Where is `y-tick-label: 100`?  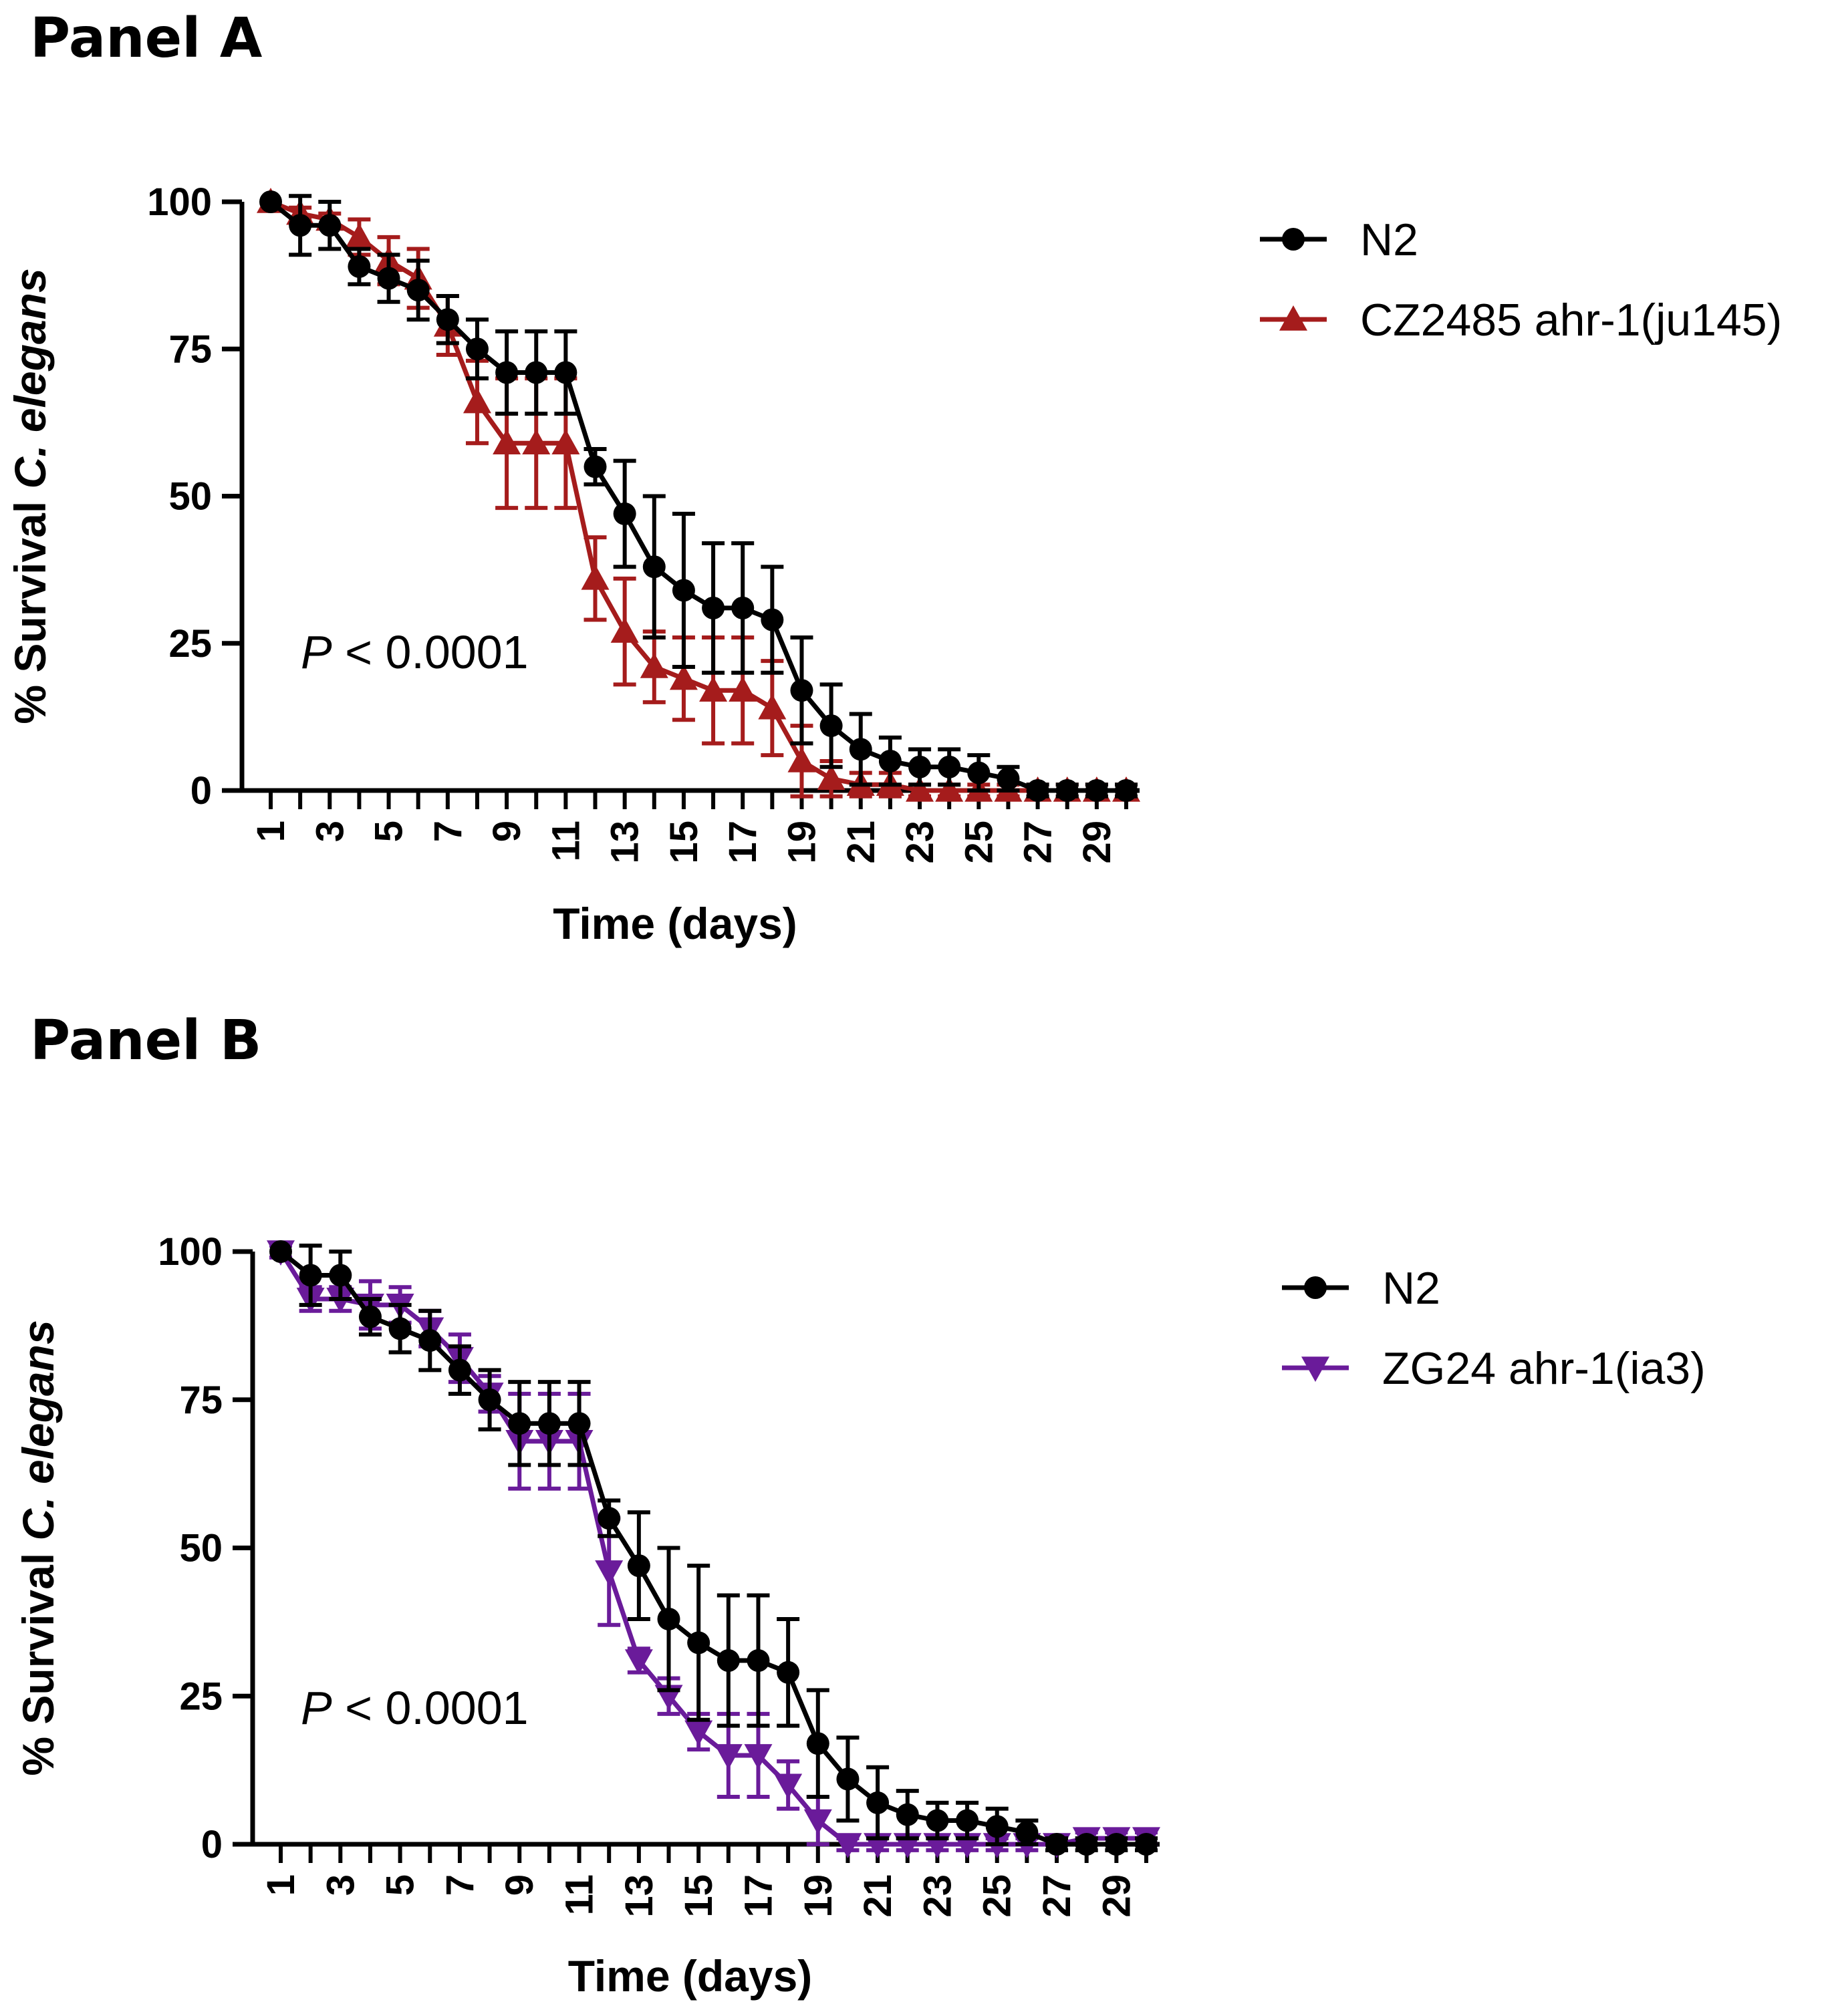 y-tick-label: 100 is located at coordinates (190, 1252).